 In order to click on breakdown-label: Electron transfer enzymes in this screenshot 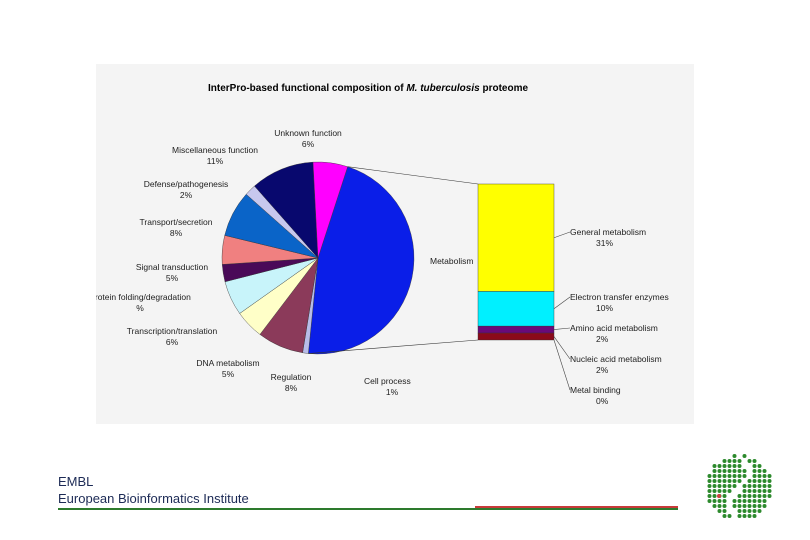, I will do `click(619, 297)`.